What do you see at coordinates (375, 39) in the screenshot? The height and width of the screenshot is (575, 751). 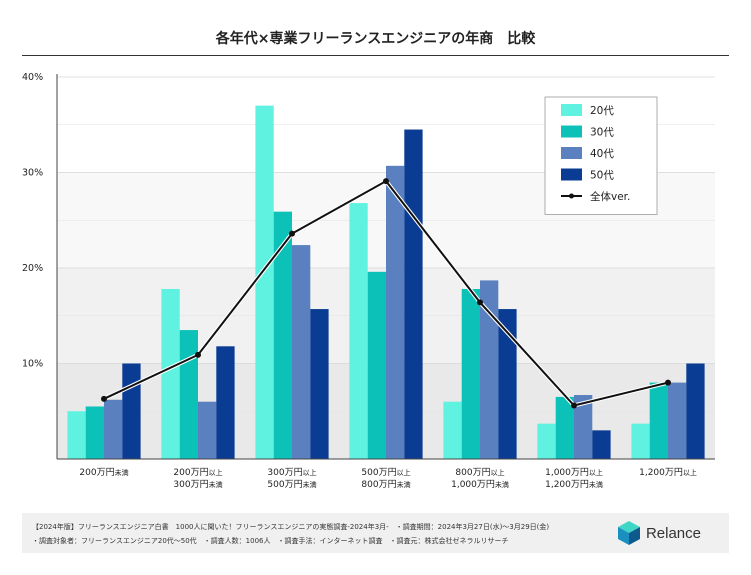 I see `chart-title: 各年代×専業フリーランスエンジニアの年商 比較` at bounding box center [375, 39].